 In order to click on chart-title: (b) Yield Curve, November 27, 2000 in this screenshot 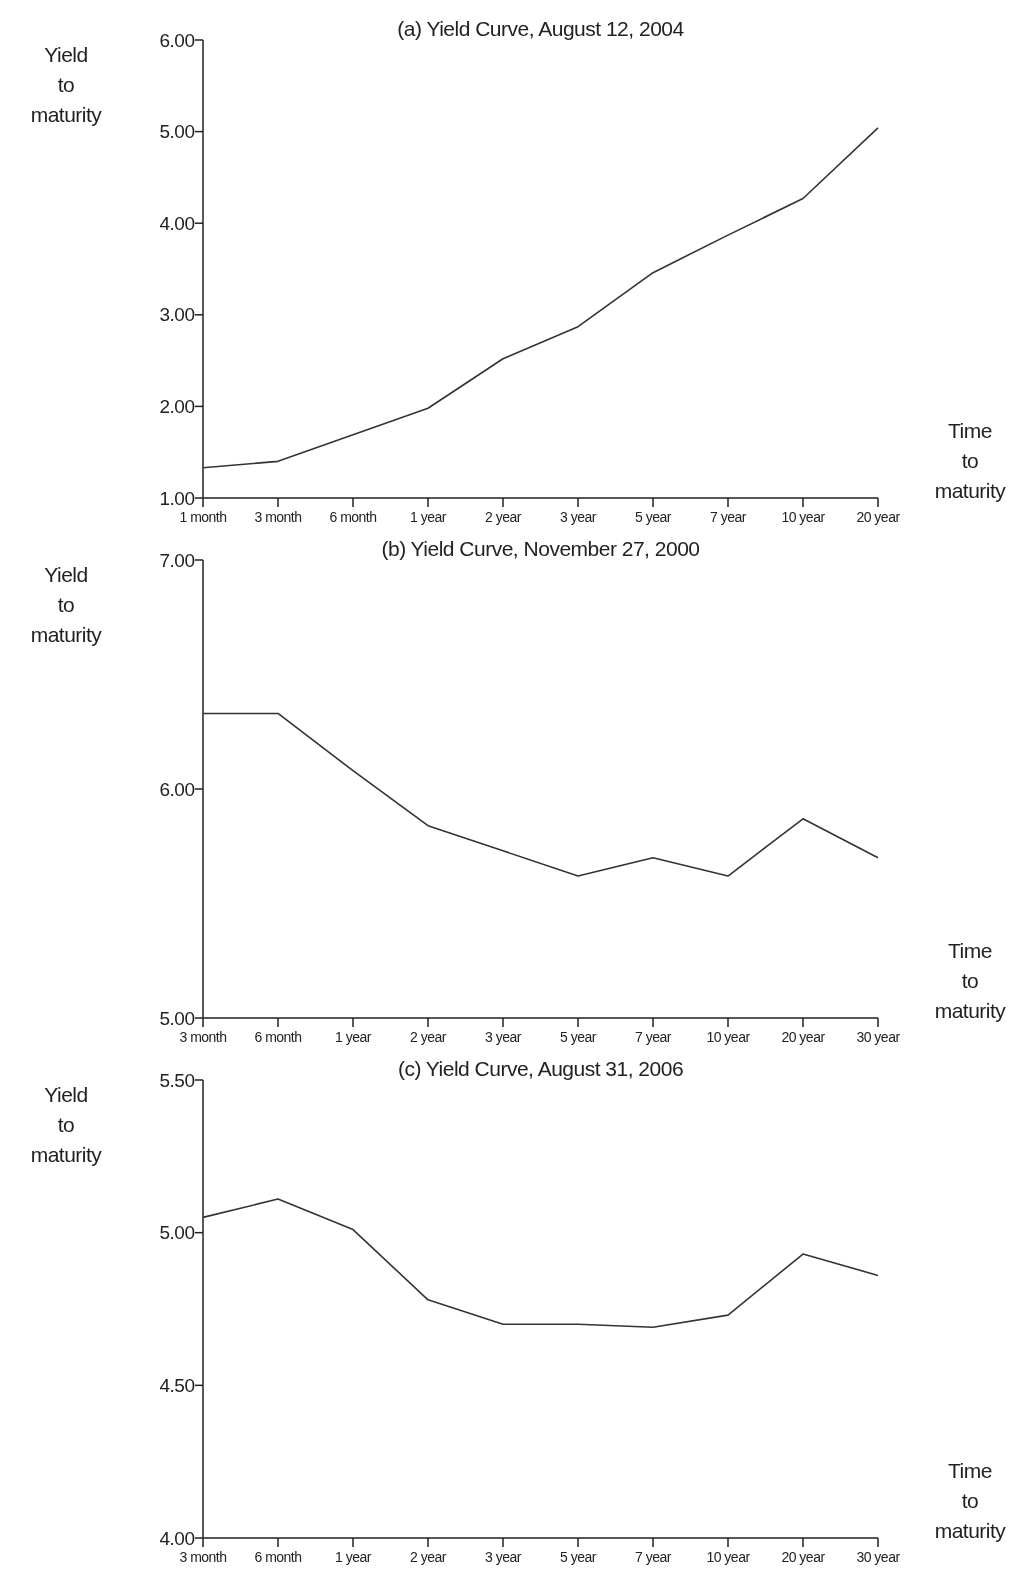, I will do `click(540, 548)`.